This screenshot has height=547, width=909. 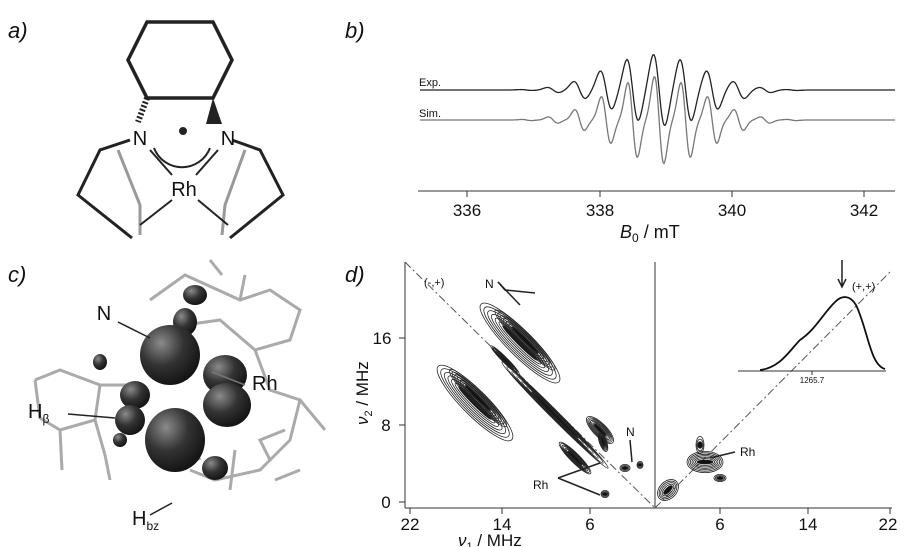 What do you see at coordinates (600, 210) in the screenshot?
I see `x-tick-label: 338` at bounding box center [600, 210].